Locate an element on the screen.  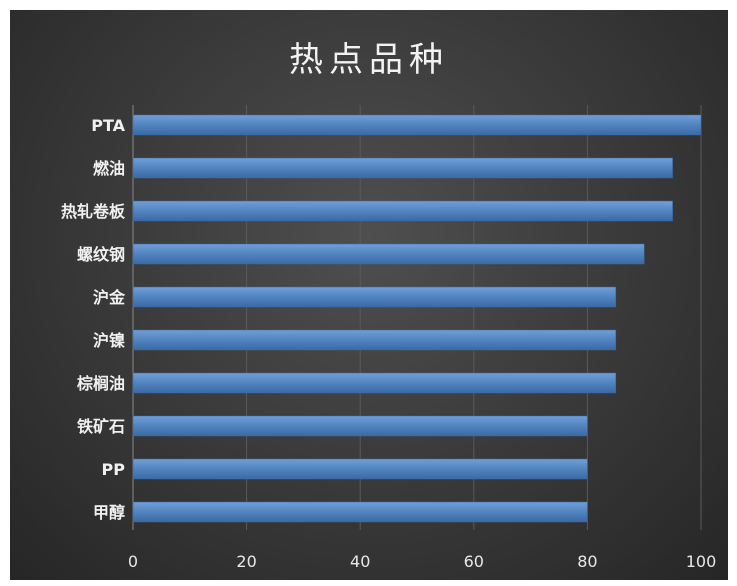
x-tick-label: 0 is located at coordinates (133, 561).